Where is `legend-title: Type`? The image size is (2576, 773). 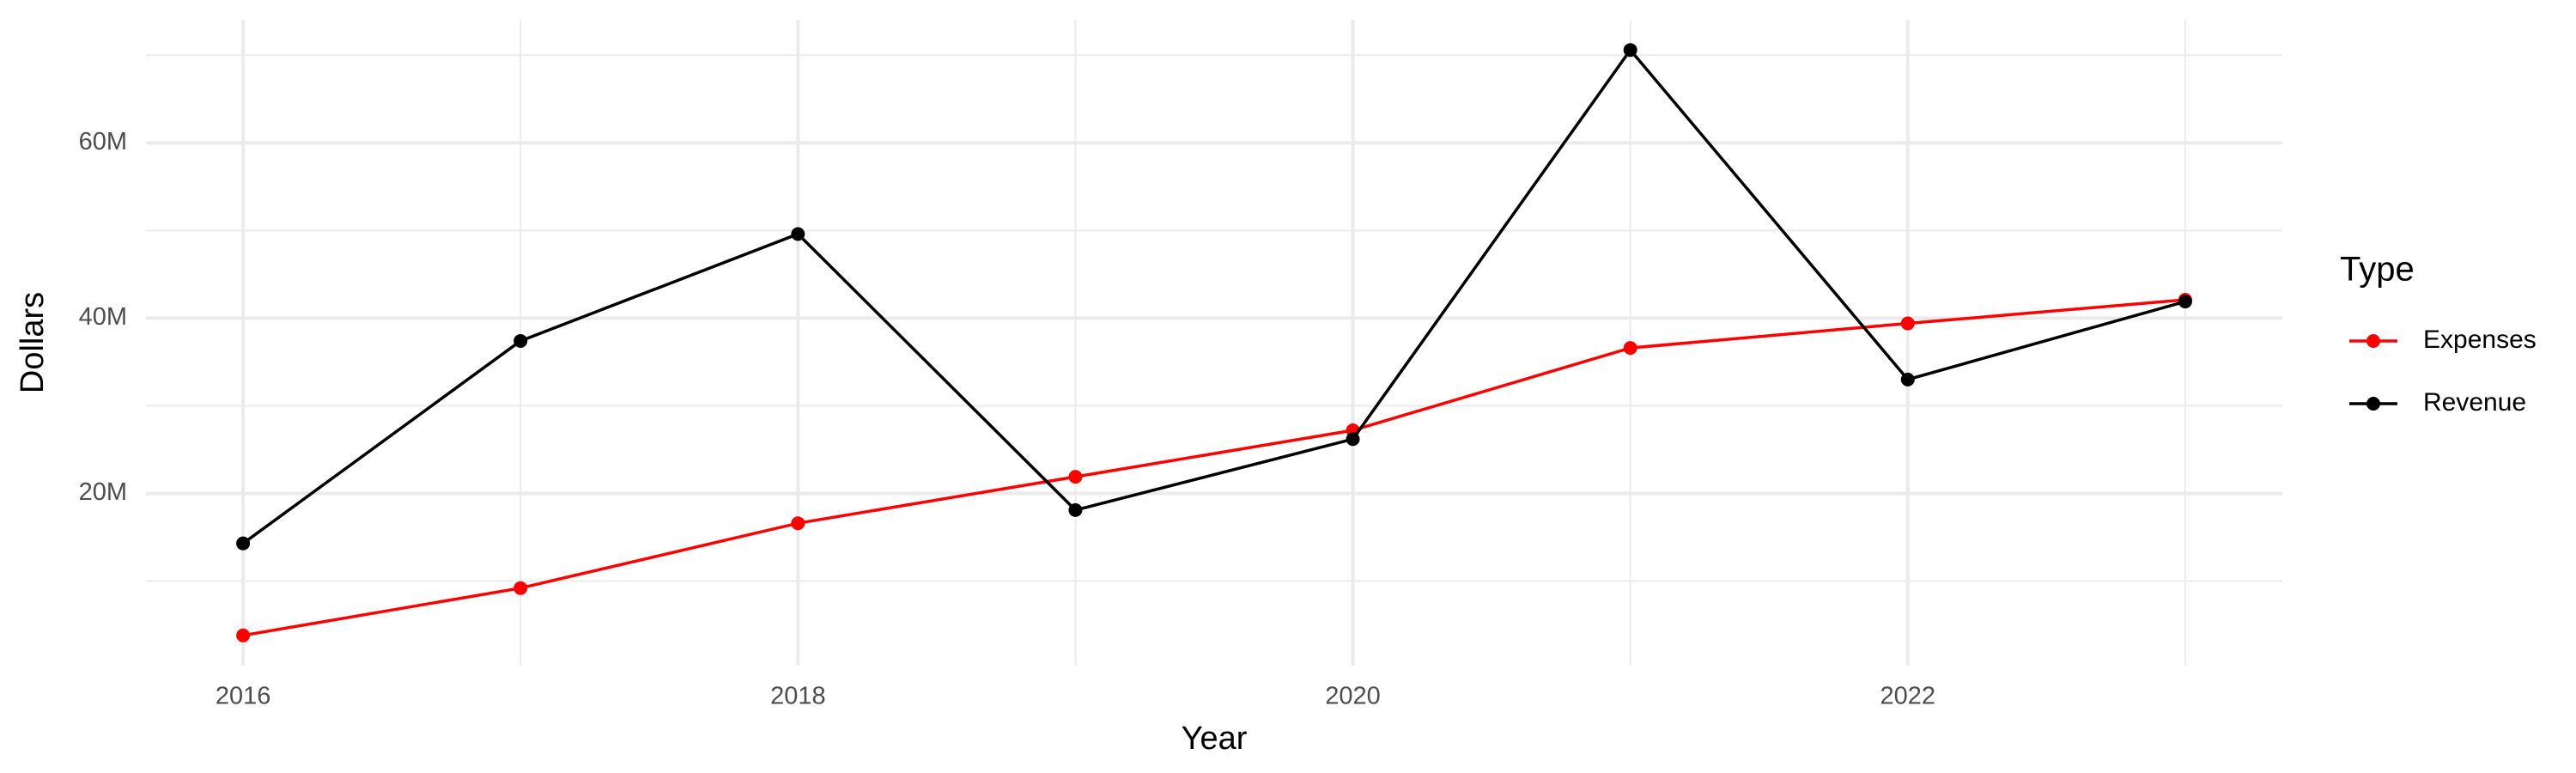 legend-title: Type is located at coordinates (2377, 270).